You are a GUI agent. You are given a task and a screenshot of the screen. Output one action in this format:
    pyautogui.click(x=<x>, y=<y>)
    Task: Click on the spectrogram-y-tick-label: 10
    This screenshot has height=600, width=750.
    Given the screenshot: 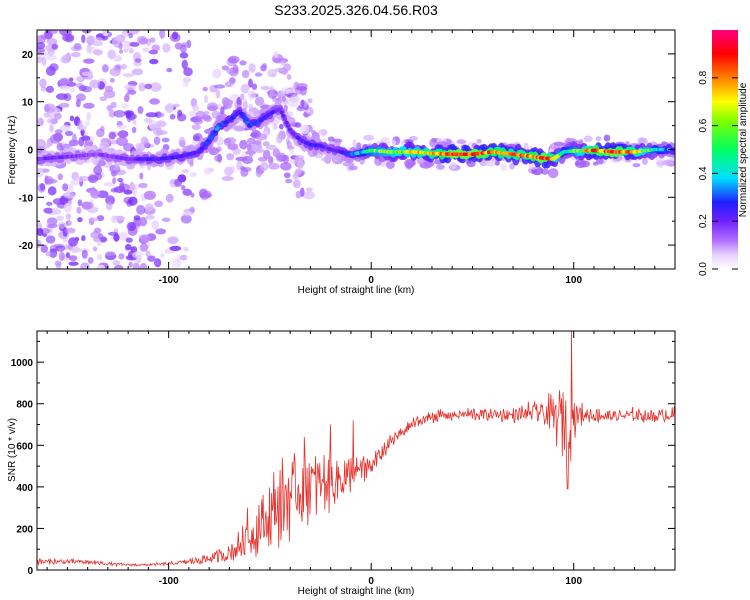 What is the action you would take?
    pyautogui.click(x=28, y=103)
    